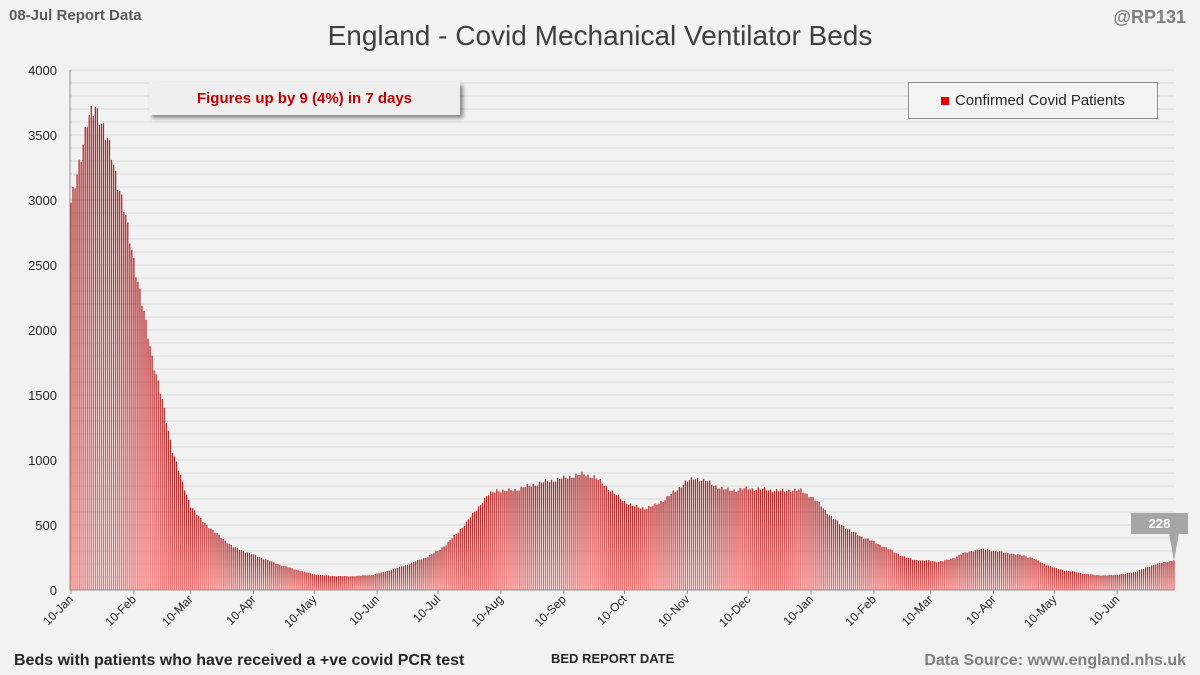 The image size is (1200, 675). I want to click on legend-swatch, so click(944, 100).